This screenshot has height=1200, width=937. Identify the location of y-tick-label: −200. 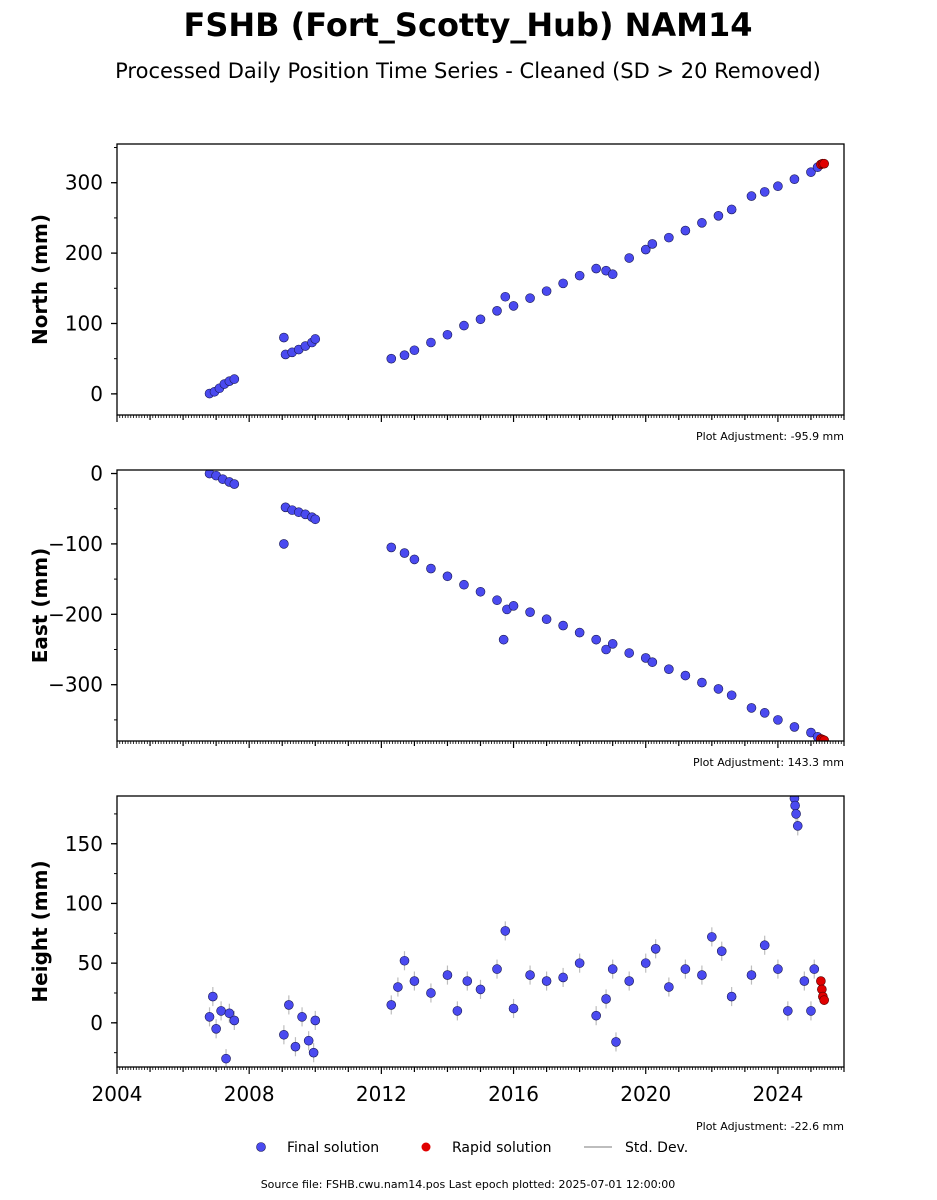
(75, 614).